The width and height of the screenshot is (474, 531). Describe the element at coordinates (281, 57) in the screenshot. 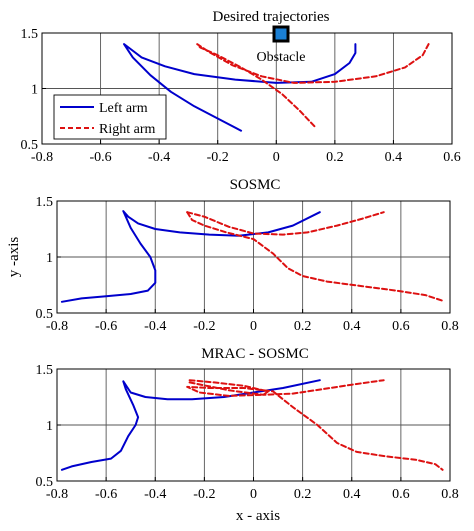

I see `obstacle-label: Obstacle` at that location.